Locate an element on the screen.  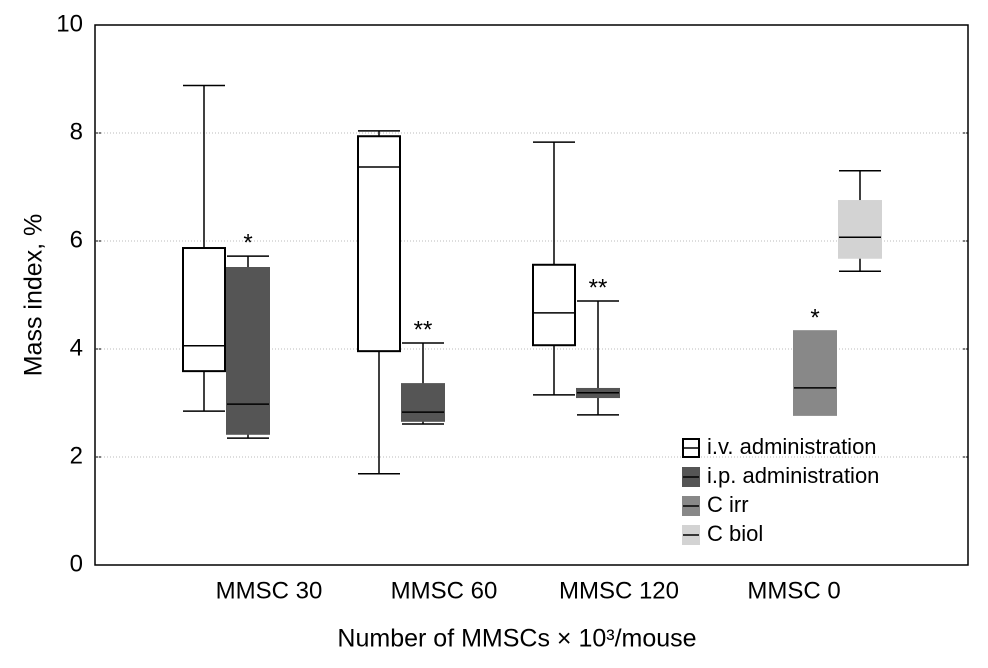
x-tick-label: MMSC 0 is located at coordinates (793, 590).